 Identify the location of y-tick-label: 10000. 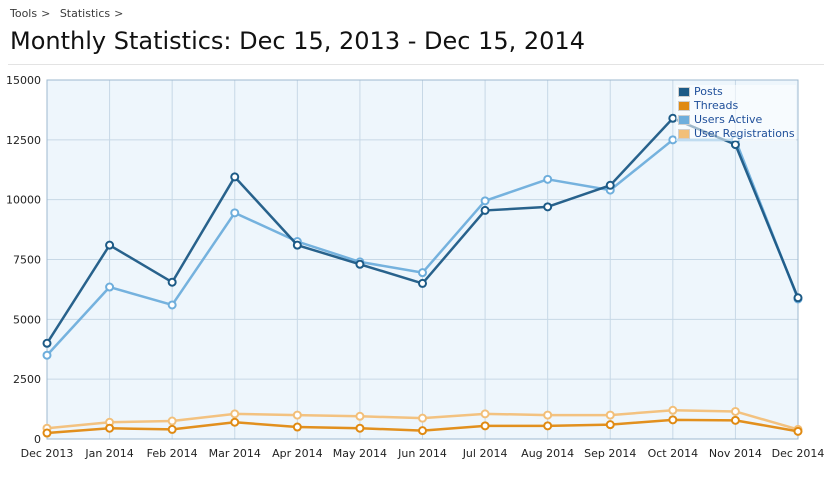
(23, 200).